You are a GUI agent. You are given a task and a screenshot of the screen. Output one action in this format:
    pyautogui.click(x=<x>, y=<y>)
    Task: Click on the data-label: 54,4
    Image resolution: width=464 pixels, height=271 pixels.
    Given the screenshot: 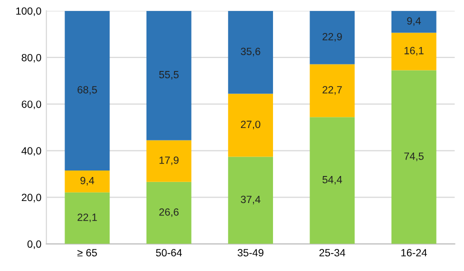 What is the action you would take?
    pyautogui.click(x=332, y=180)
    